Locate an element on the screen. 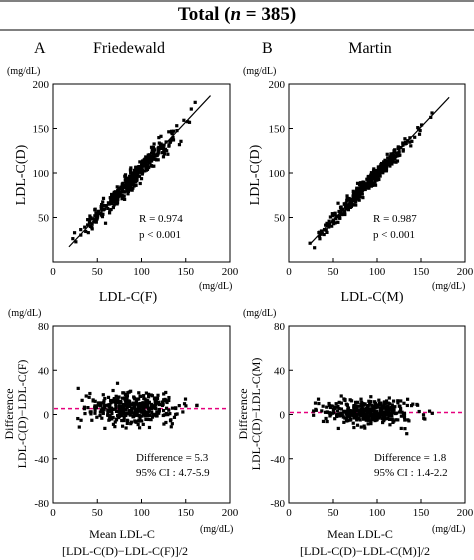 The width and height of the screenshot is (474, 560). x-tick-label: 0 is located at coordinates (53, 272).